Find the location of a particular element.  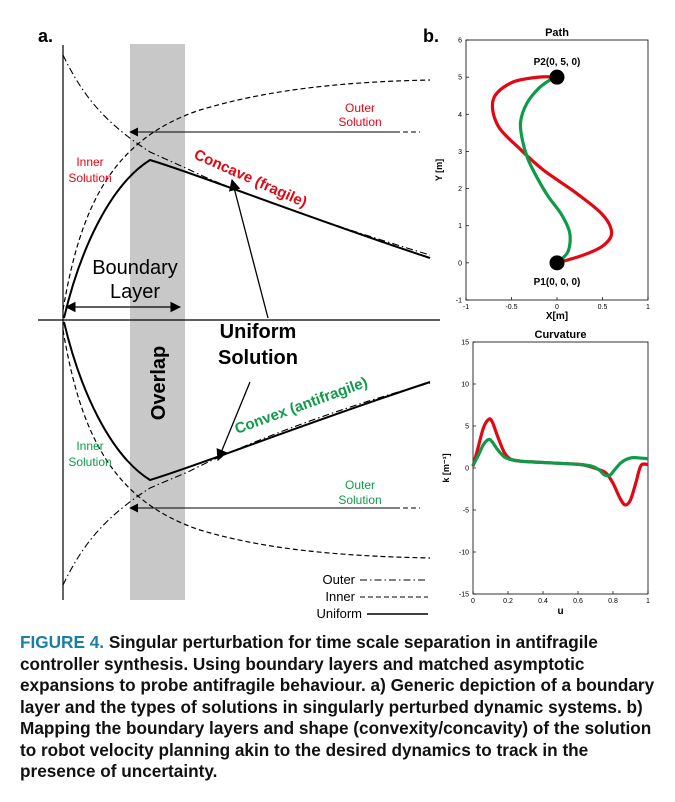

boundary-layer-label-1: Boundary is located at coordinates (135, 268).